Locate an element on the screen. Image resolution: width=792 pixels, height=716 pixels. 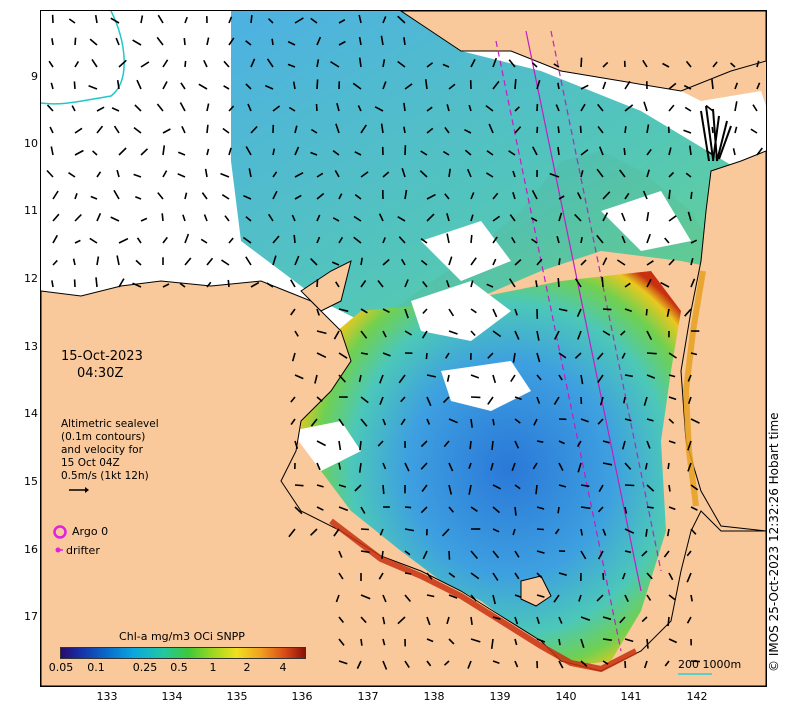
drifter-label: drifter is located at coordinates (83, 550).